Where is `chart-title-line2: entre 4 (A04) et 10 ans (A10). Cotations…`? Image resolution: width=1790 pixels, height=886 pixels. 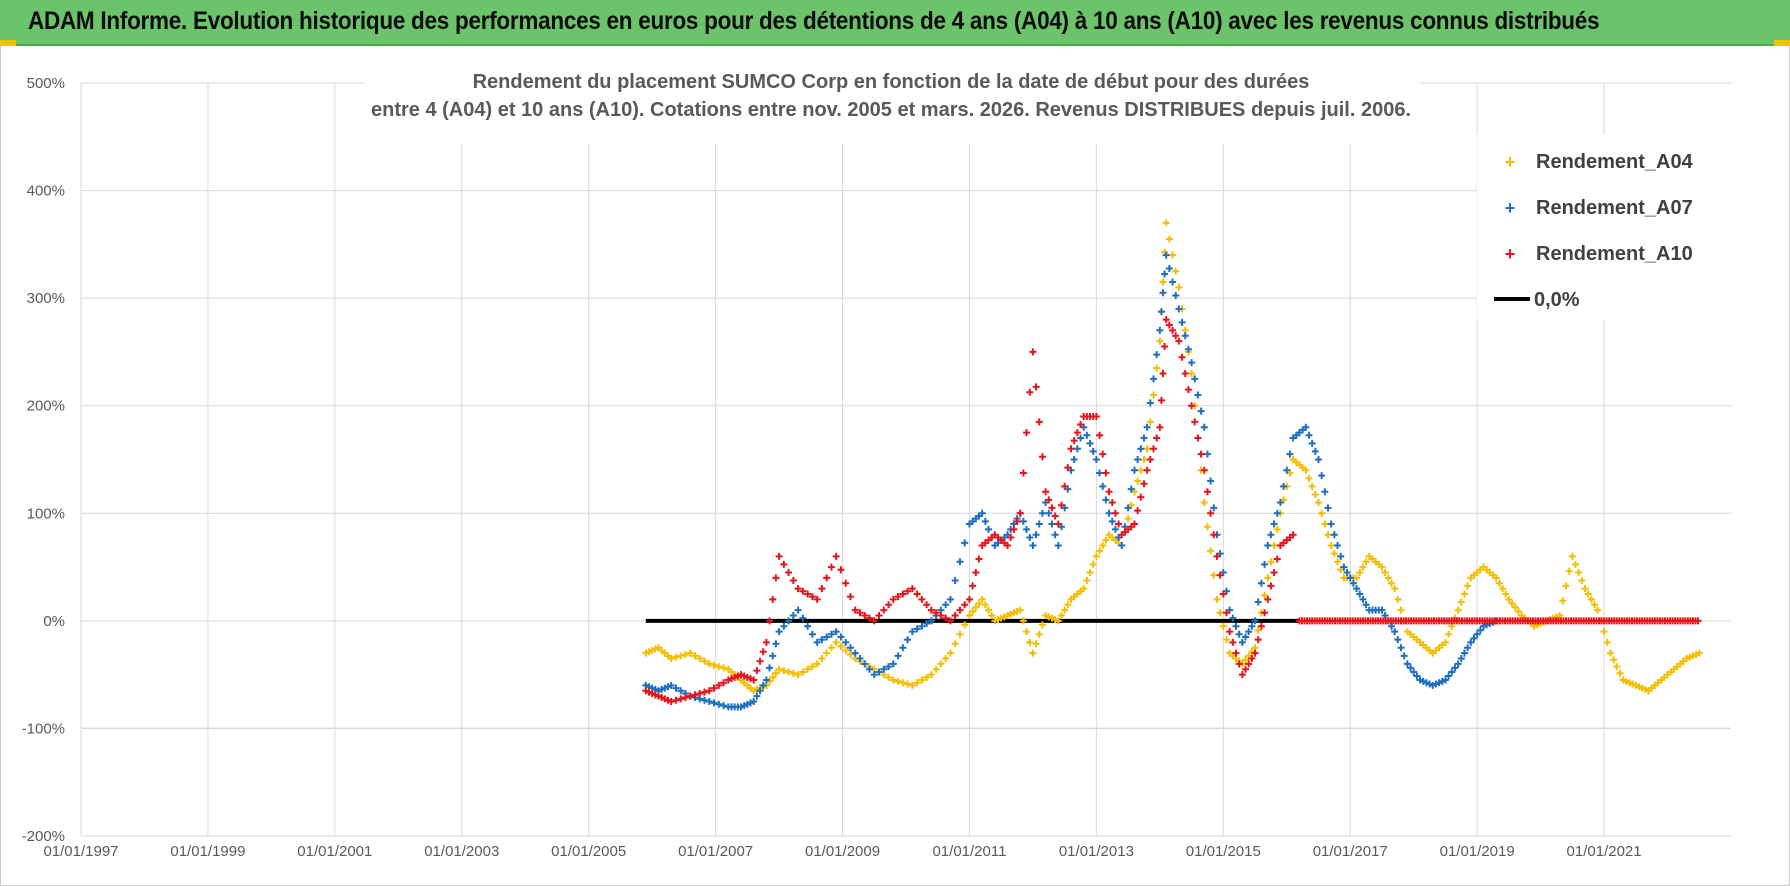
chart-title-line2: entre 4 (A04) et 10 ans (A10). Cotations… is located at coordinates (891, 110).